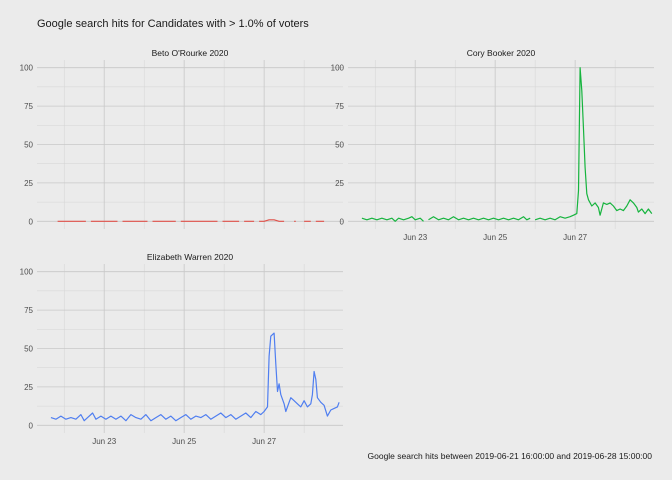  Describe the element at coordinates (501, 53) in the screenshot. I see `facet-strip-label: Cory Booker 2020` at that location.